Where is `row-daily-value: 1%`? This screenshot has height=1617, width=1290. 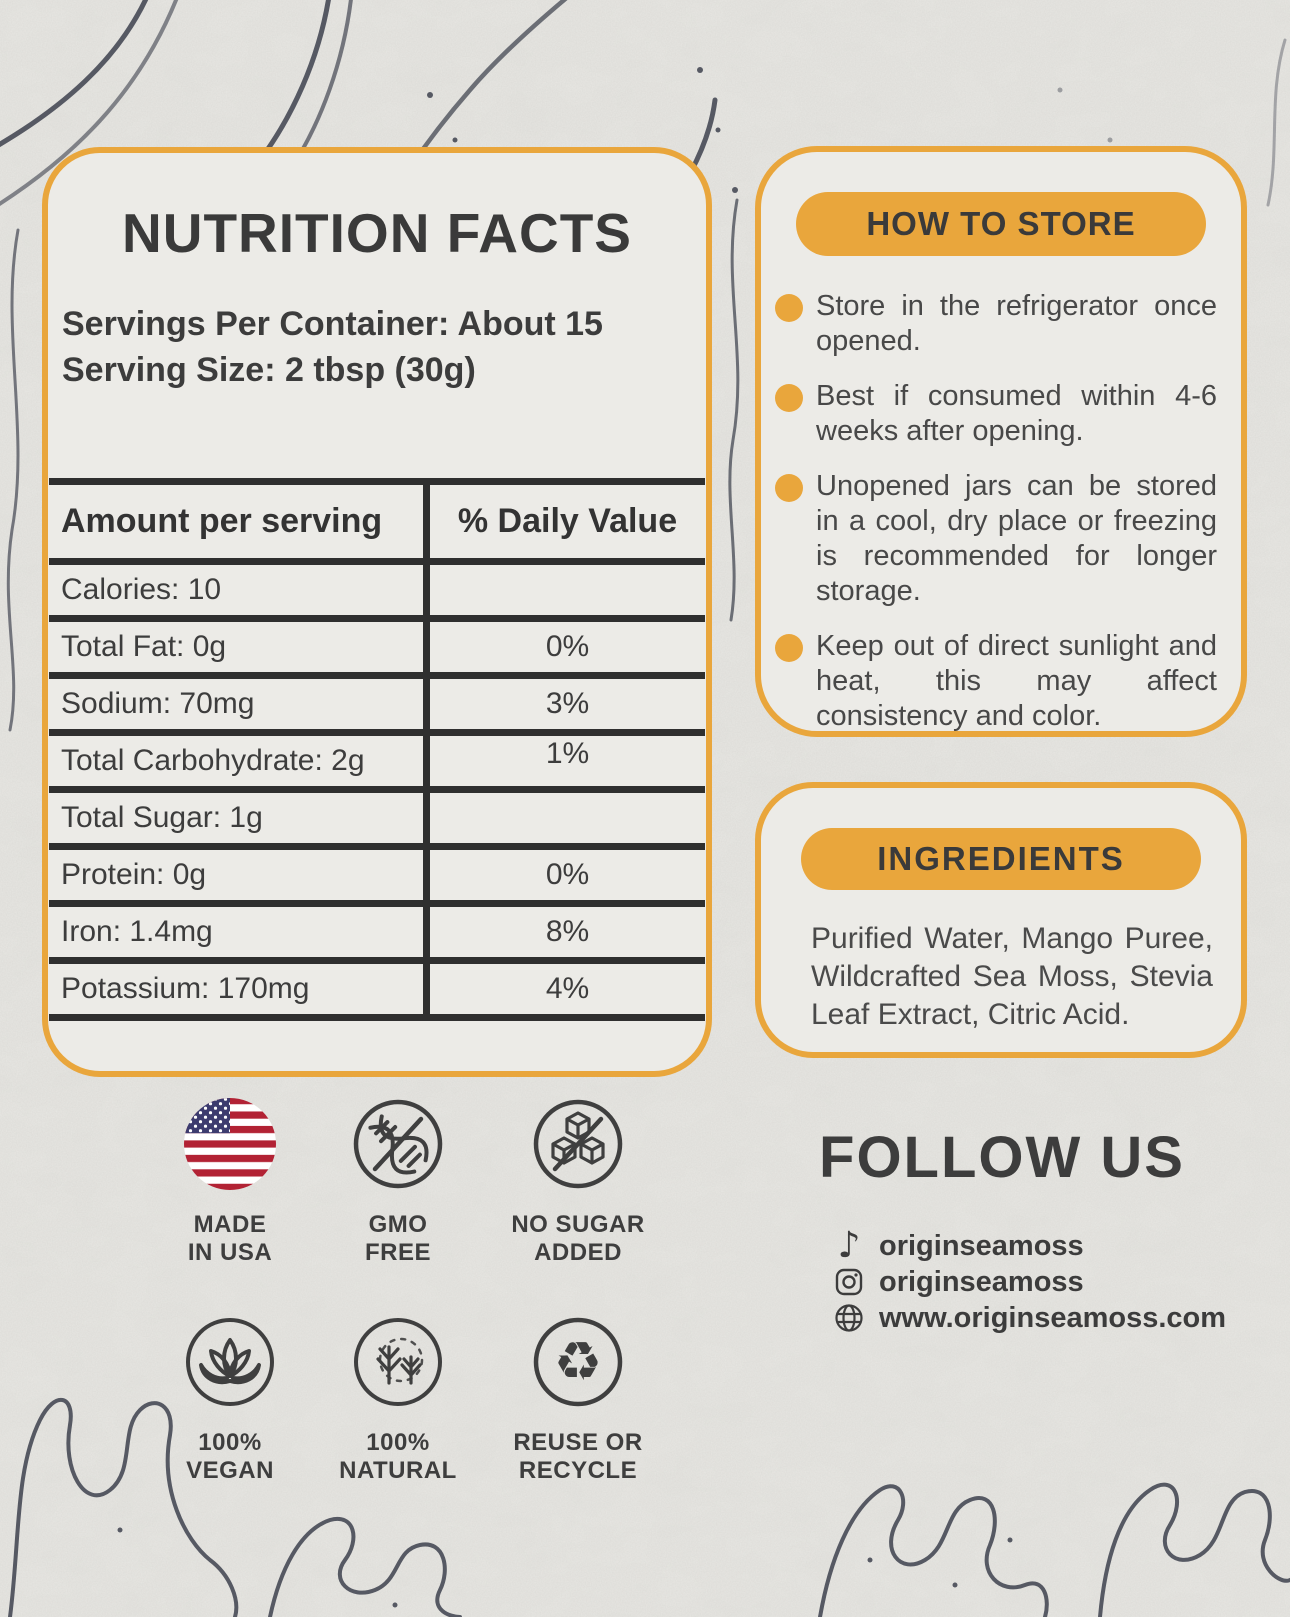
row-daily-value: 1% is located at coordinates (567, 753).